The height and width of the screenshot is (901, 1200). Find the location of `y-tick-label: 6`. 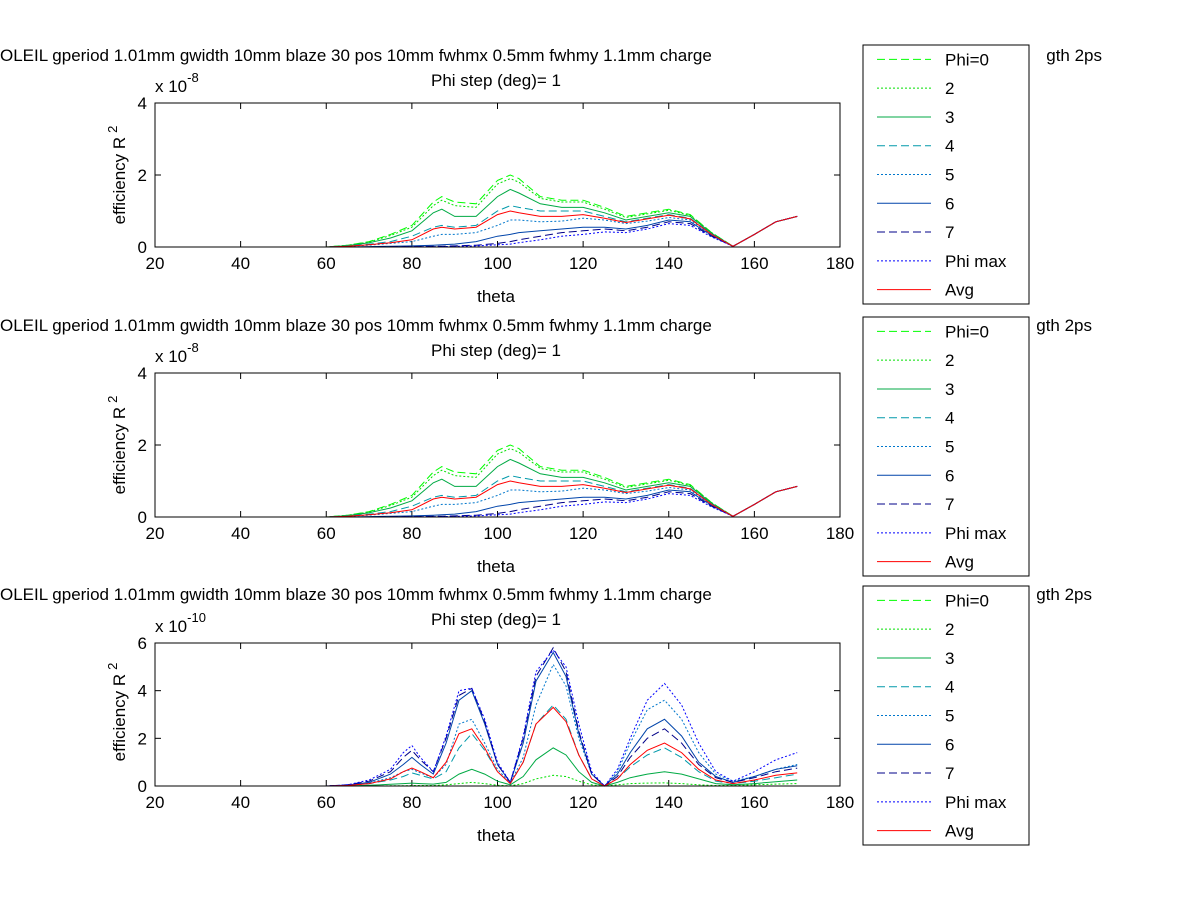

y-tick-label: 6 is located at coordinates (142, 643).